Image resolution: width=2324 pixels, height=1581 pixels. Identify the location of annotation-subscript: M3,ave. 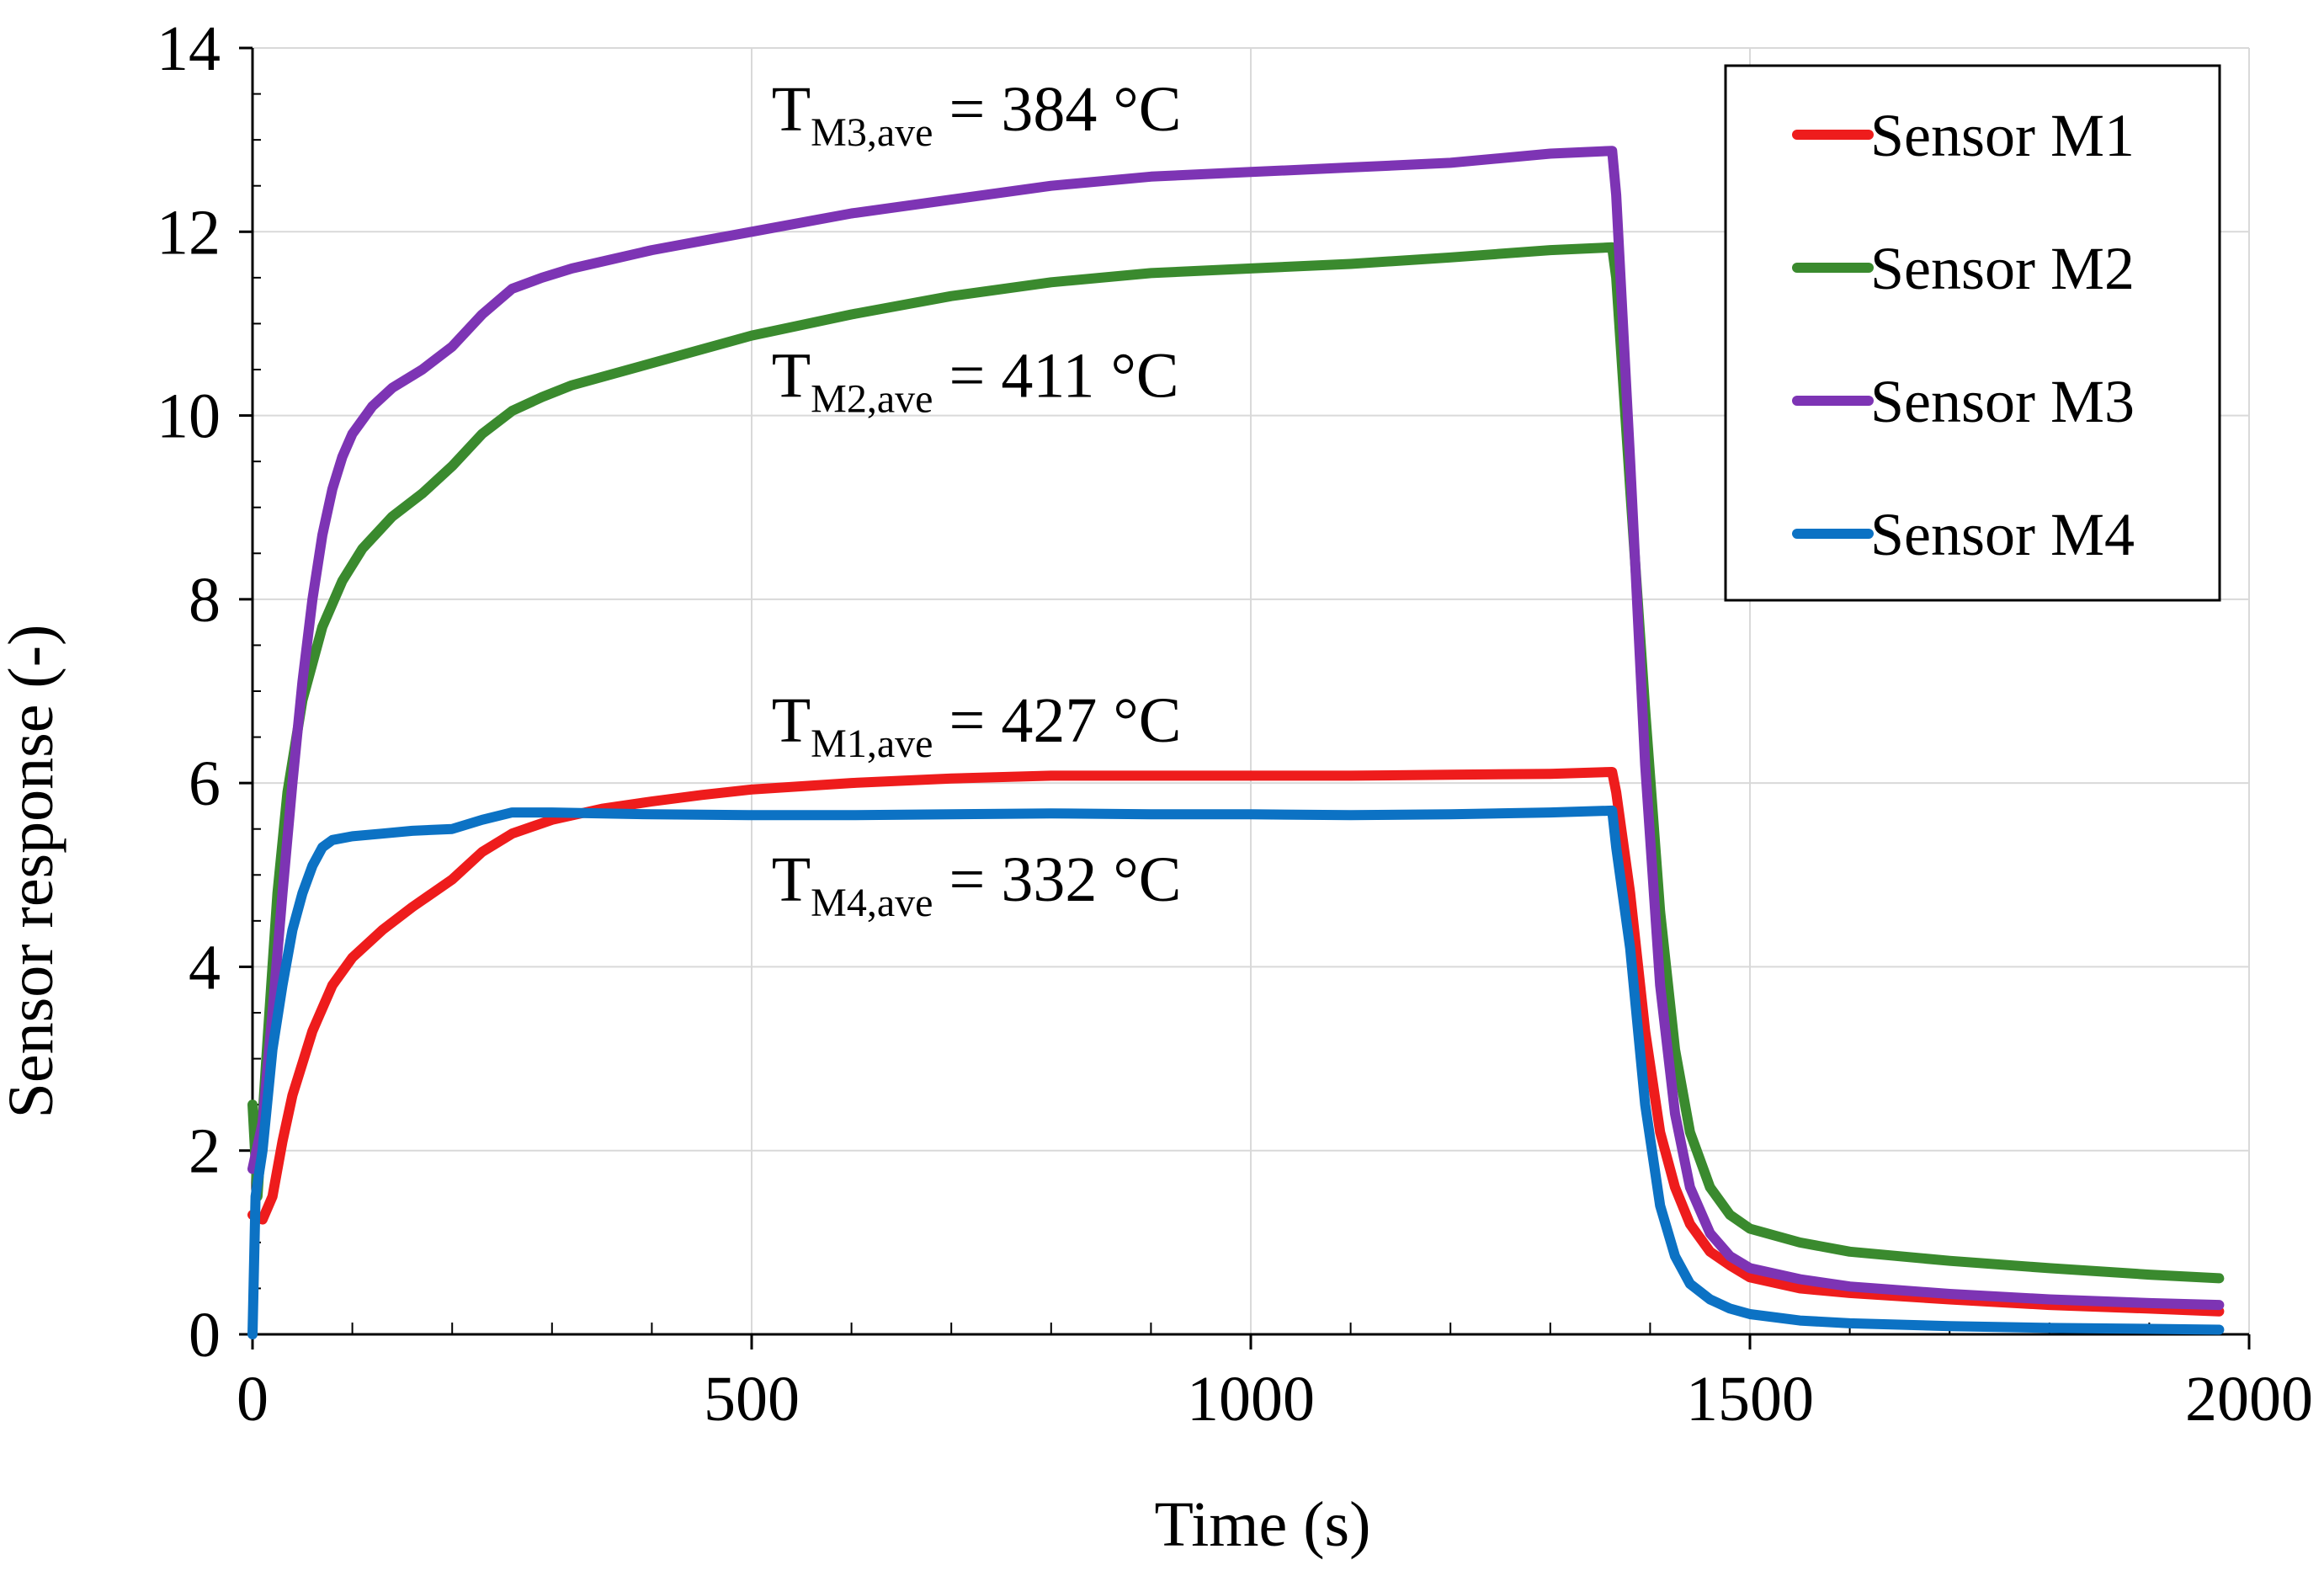
(872, 132).